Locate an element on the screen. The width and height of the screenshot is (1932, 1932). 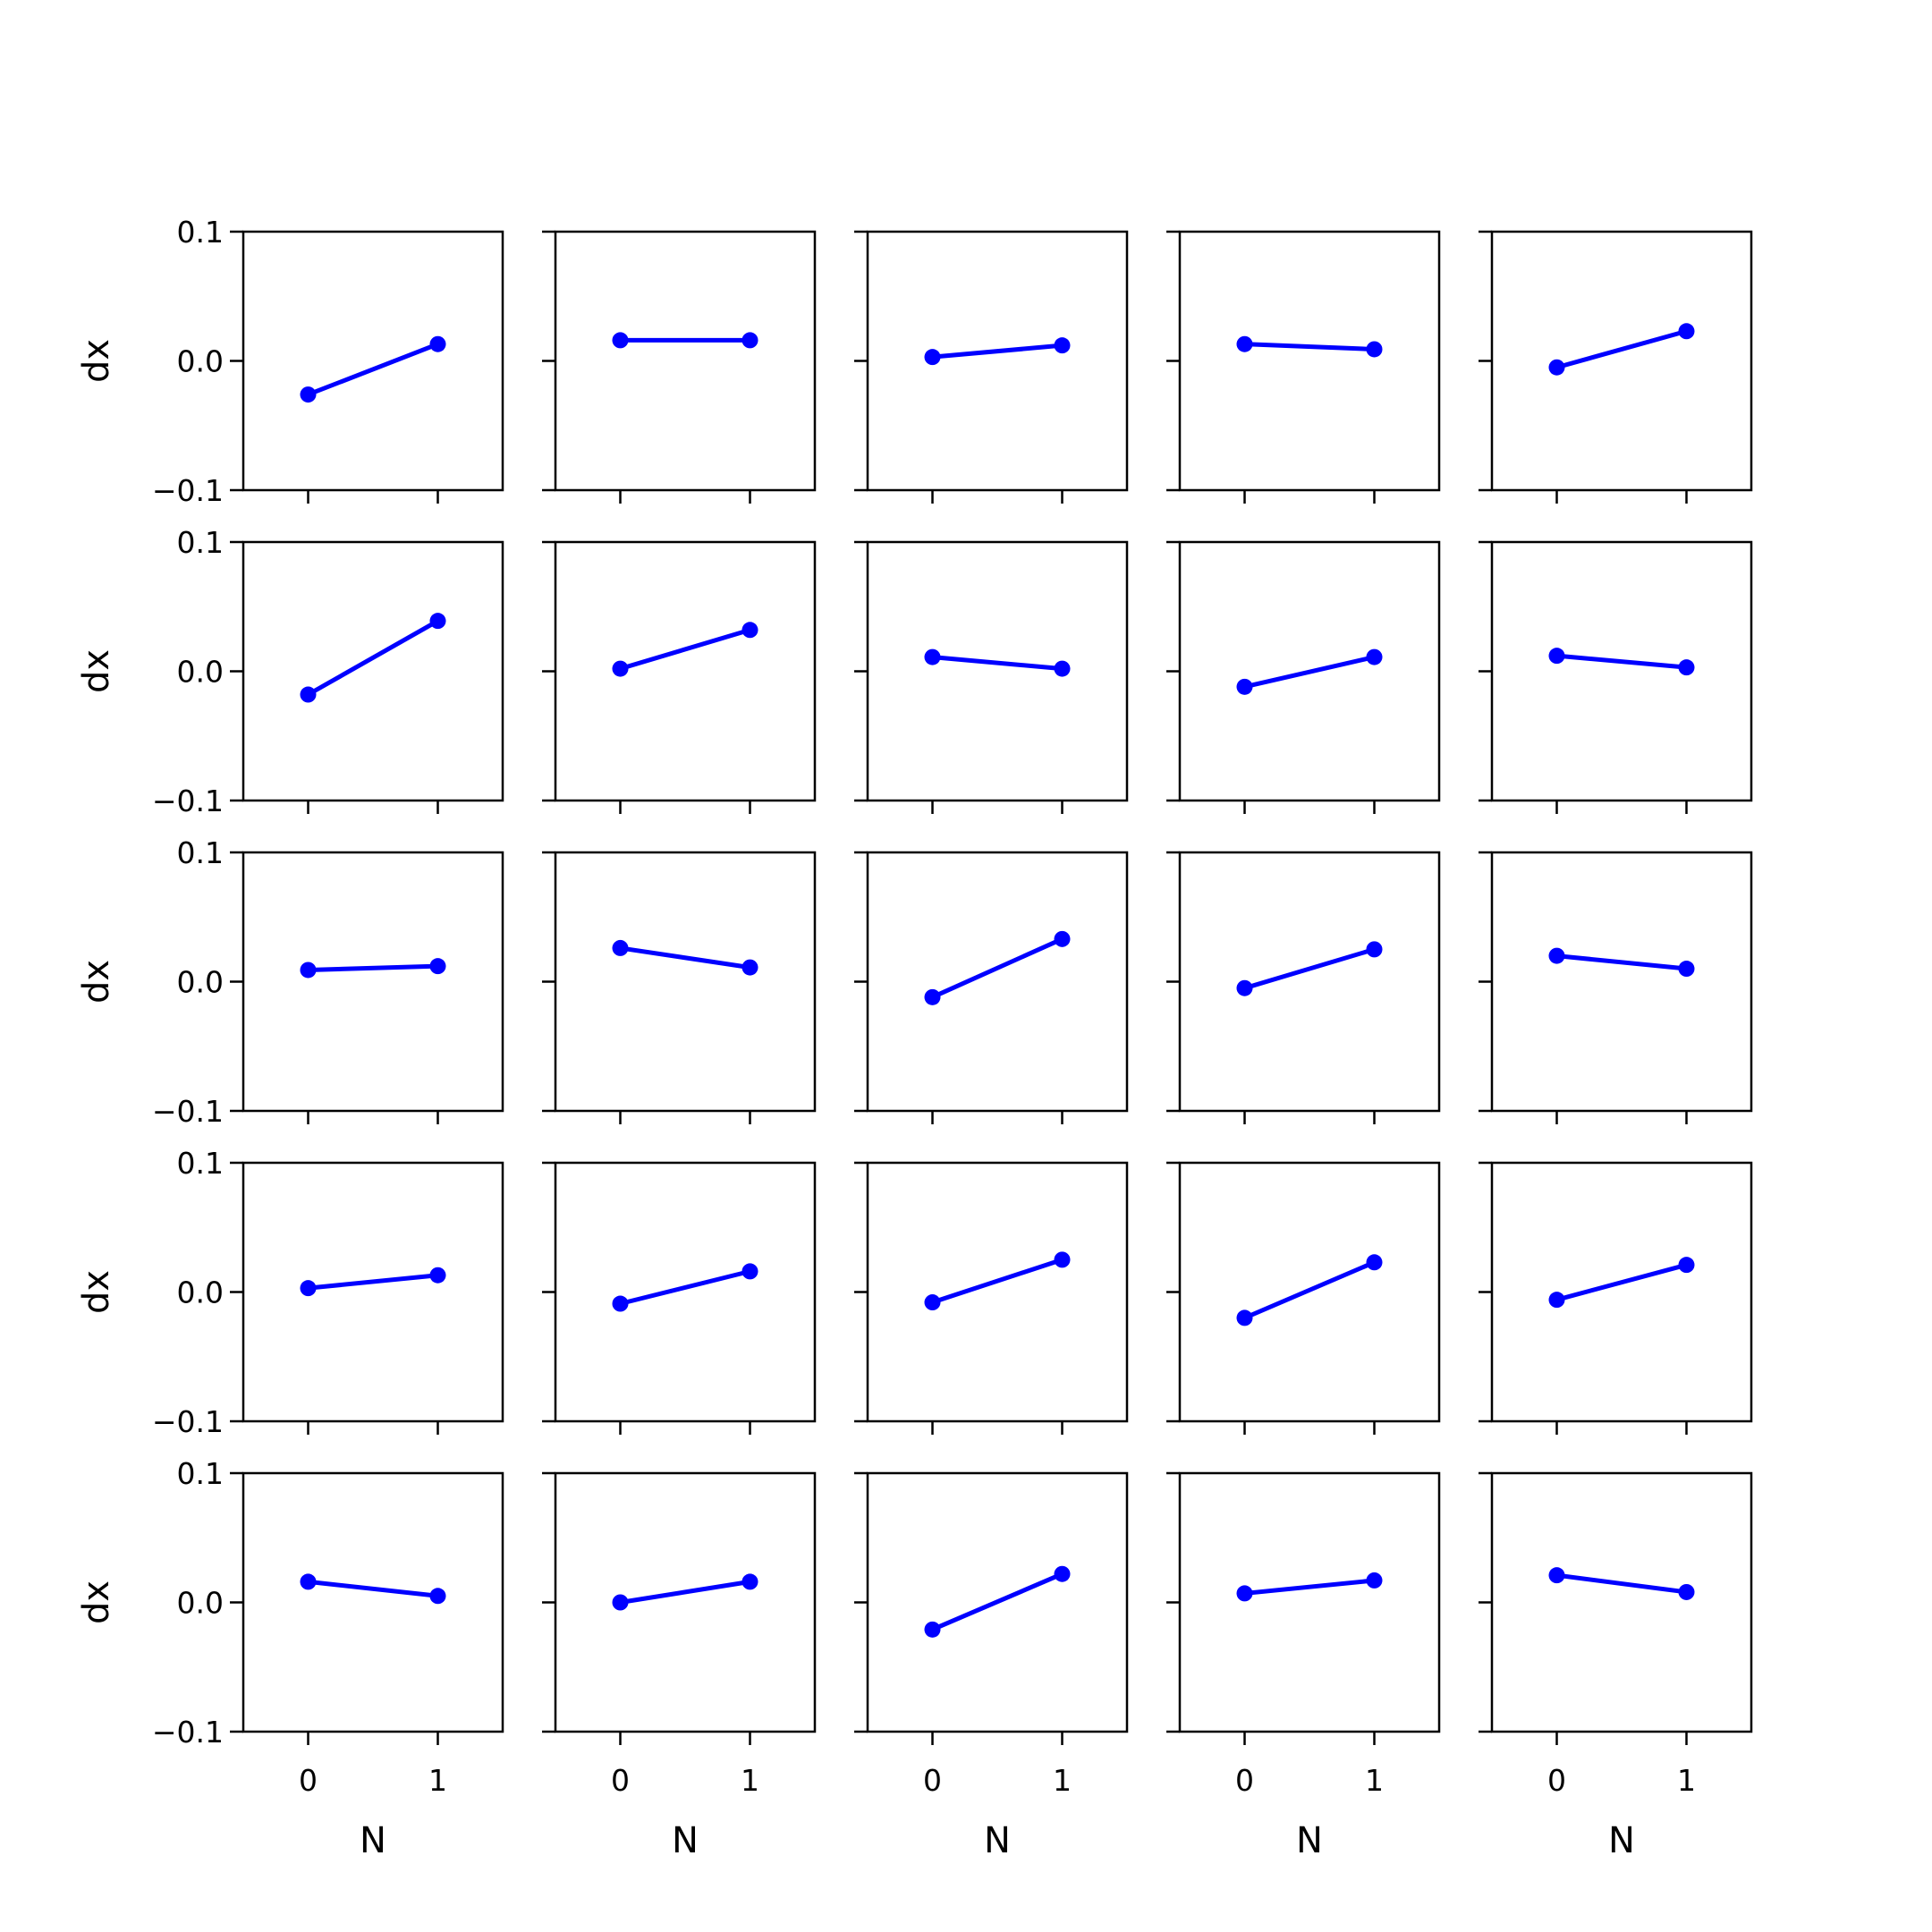
subplot-r4-c2 is located at coordinates (679, 1298).